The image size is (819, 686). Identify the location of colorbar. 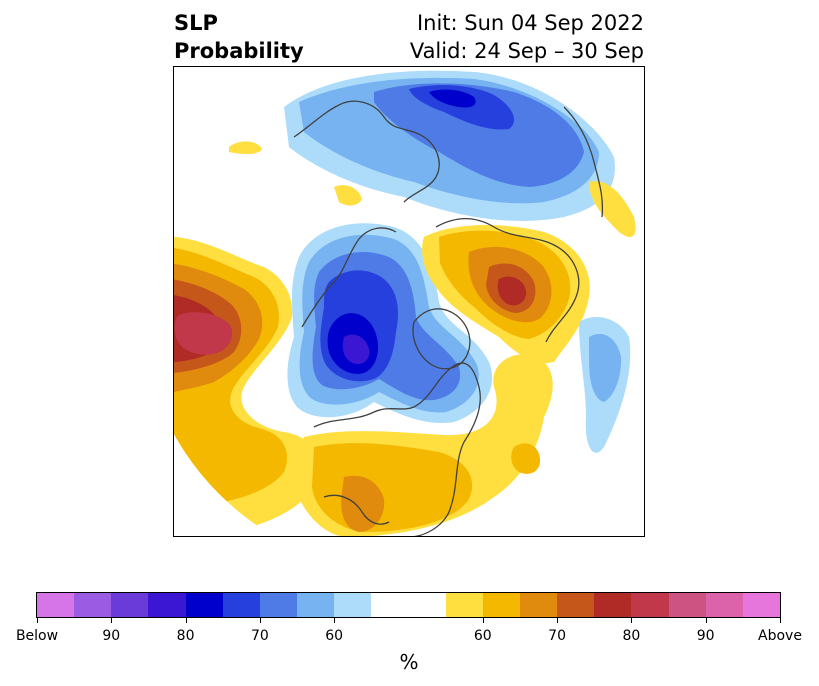
(408, 605).